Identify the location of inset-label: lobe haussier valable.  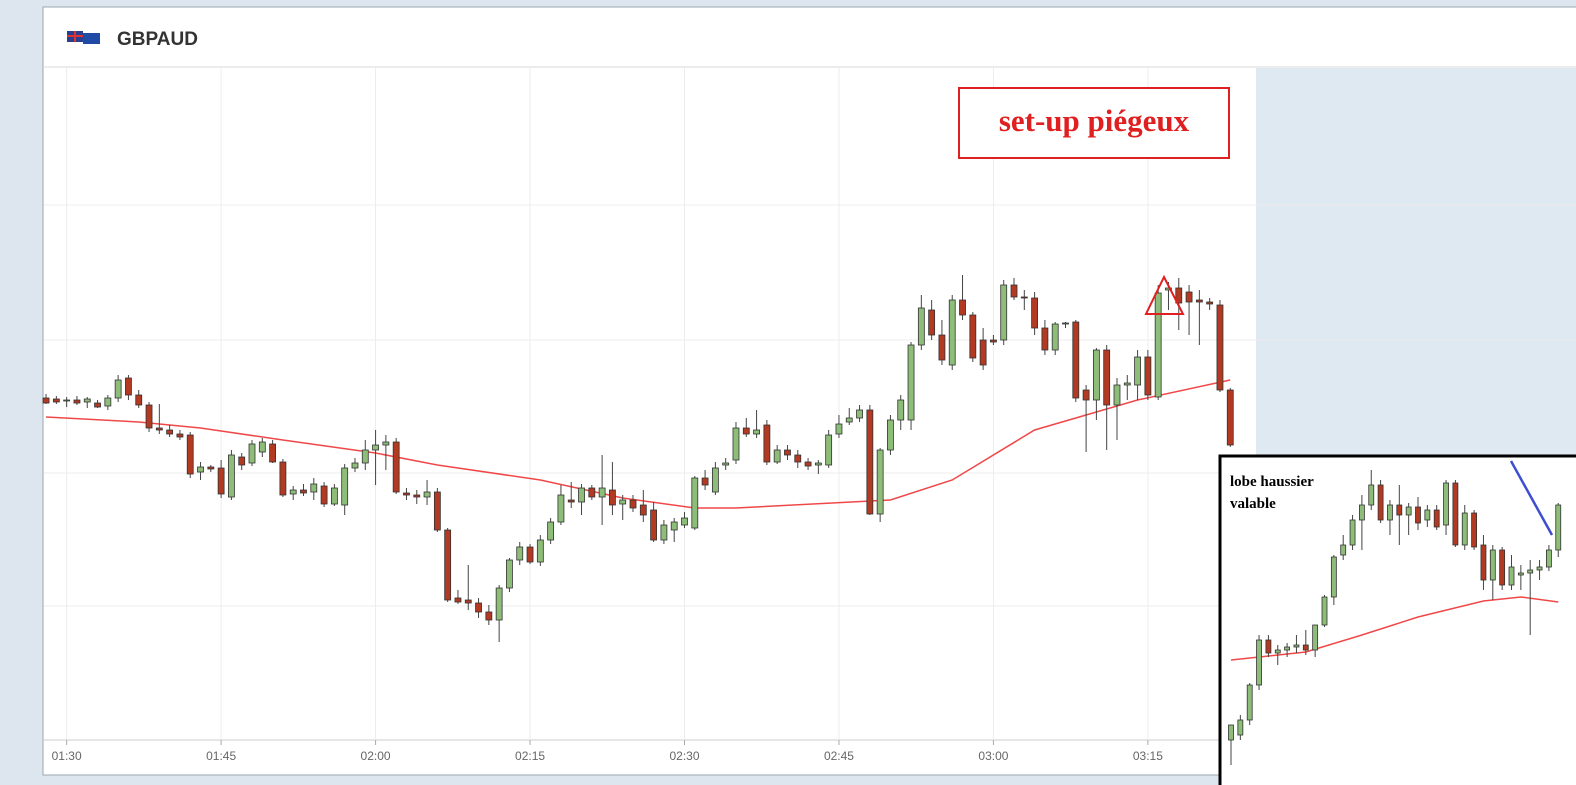
(1272, 493).